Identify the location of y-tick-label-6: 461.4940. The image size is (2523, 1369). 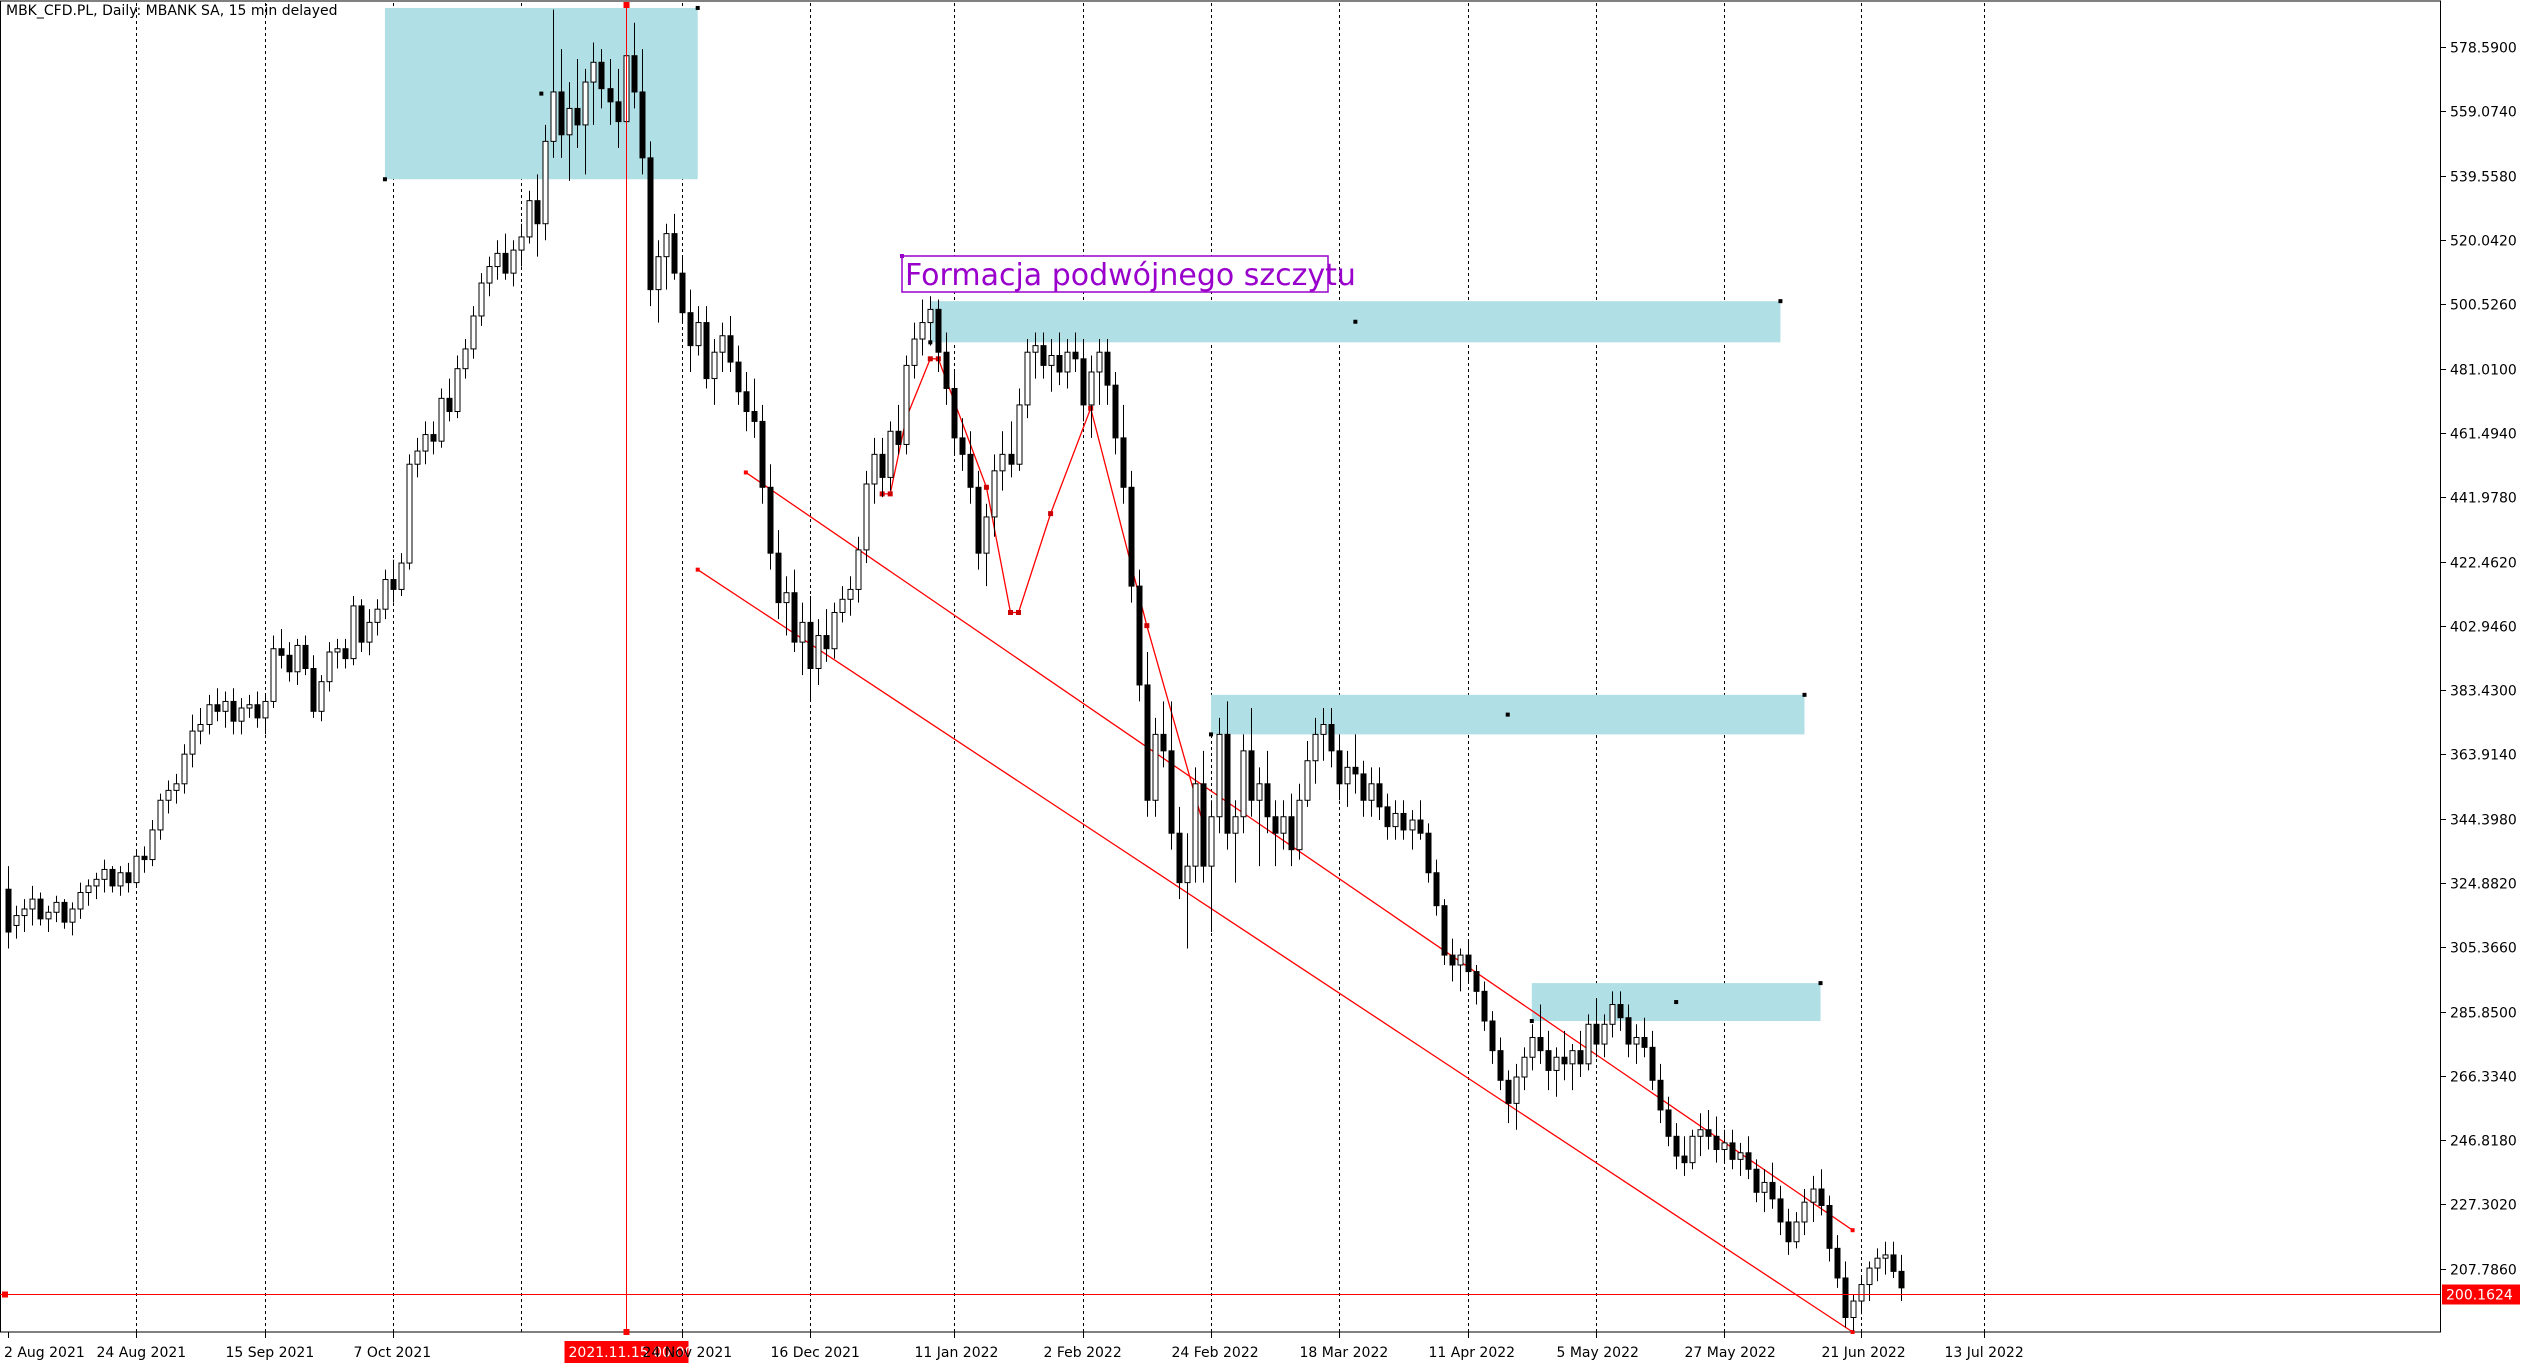
(2483, 435).